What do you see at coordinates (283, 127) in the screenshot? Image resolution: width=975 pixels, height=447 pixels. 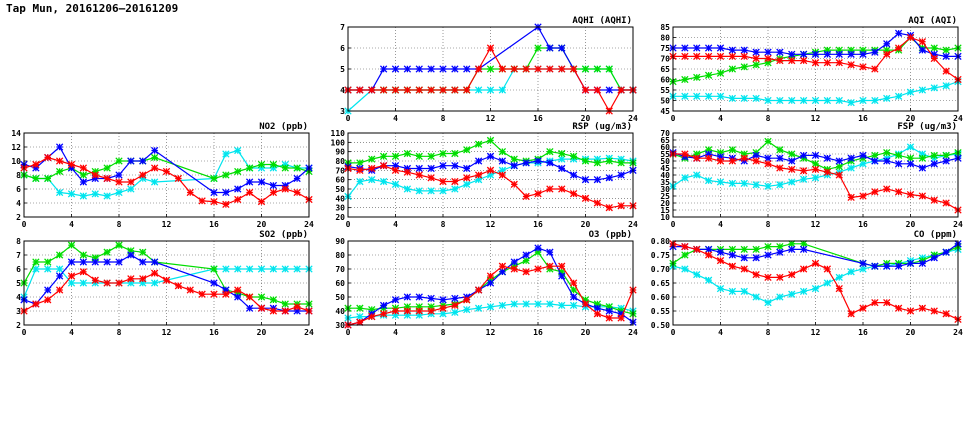 I see `no2-title: NO2 (ppb)` at bounding box center [283, 127].